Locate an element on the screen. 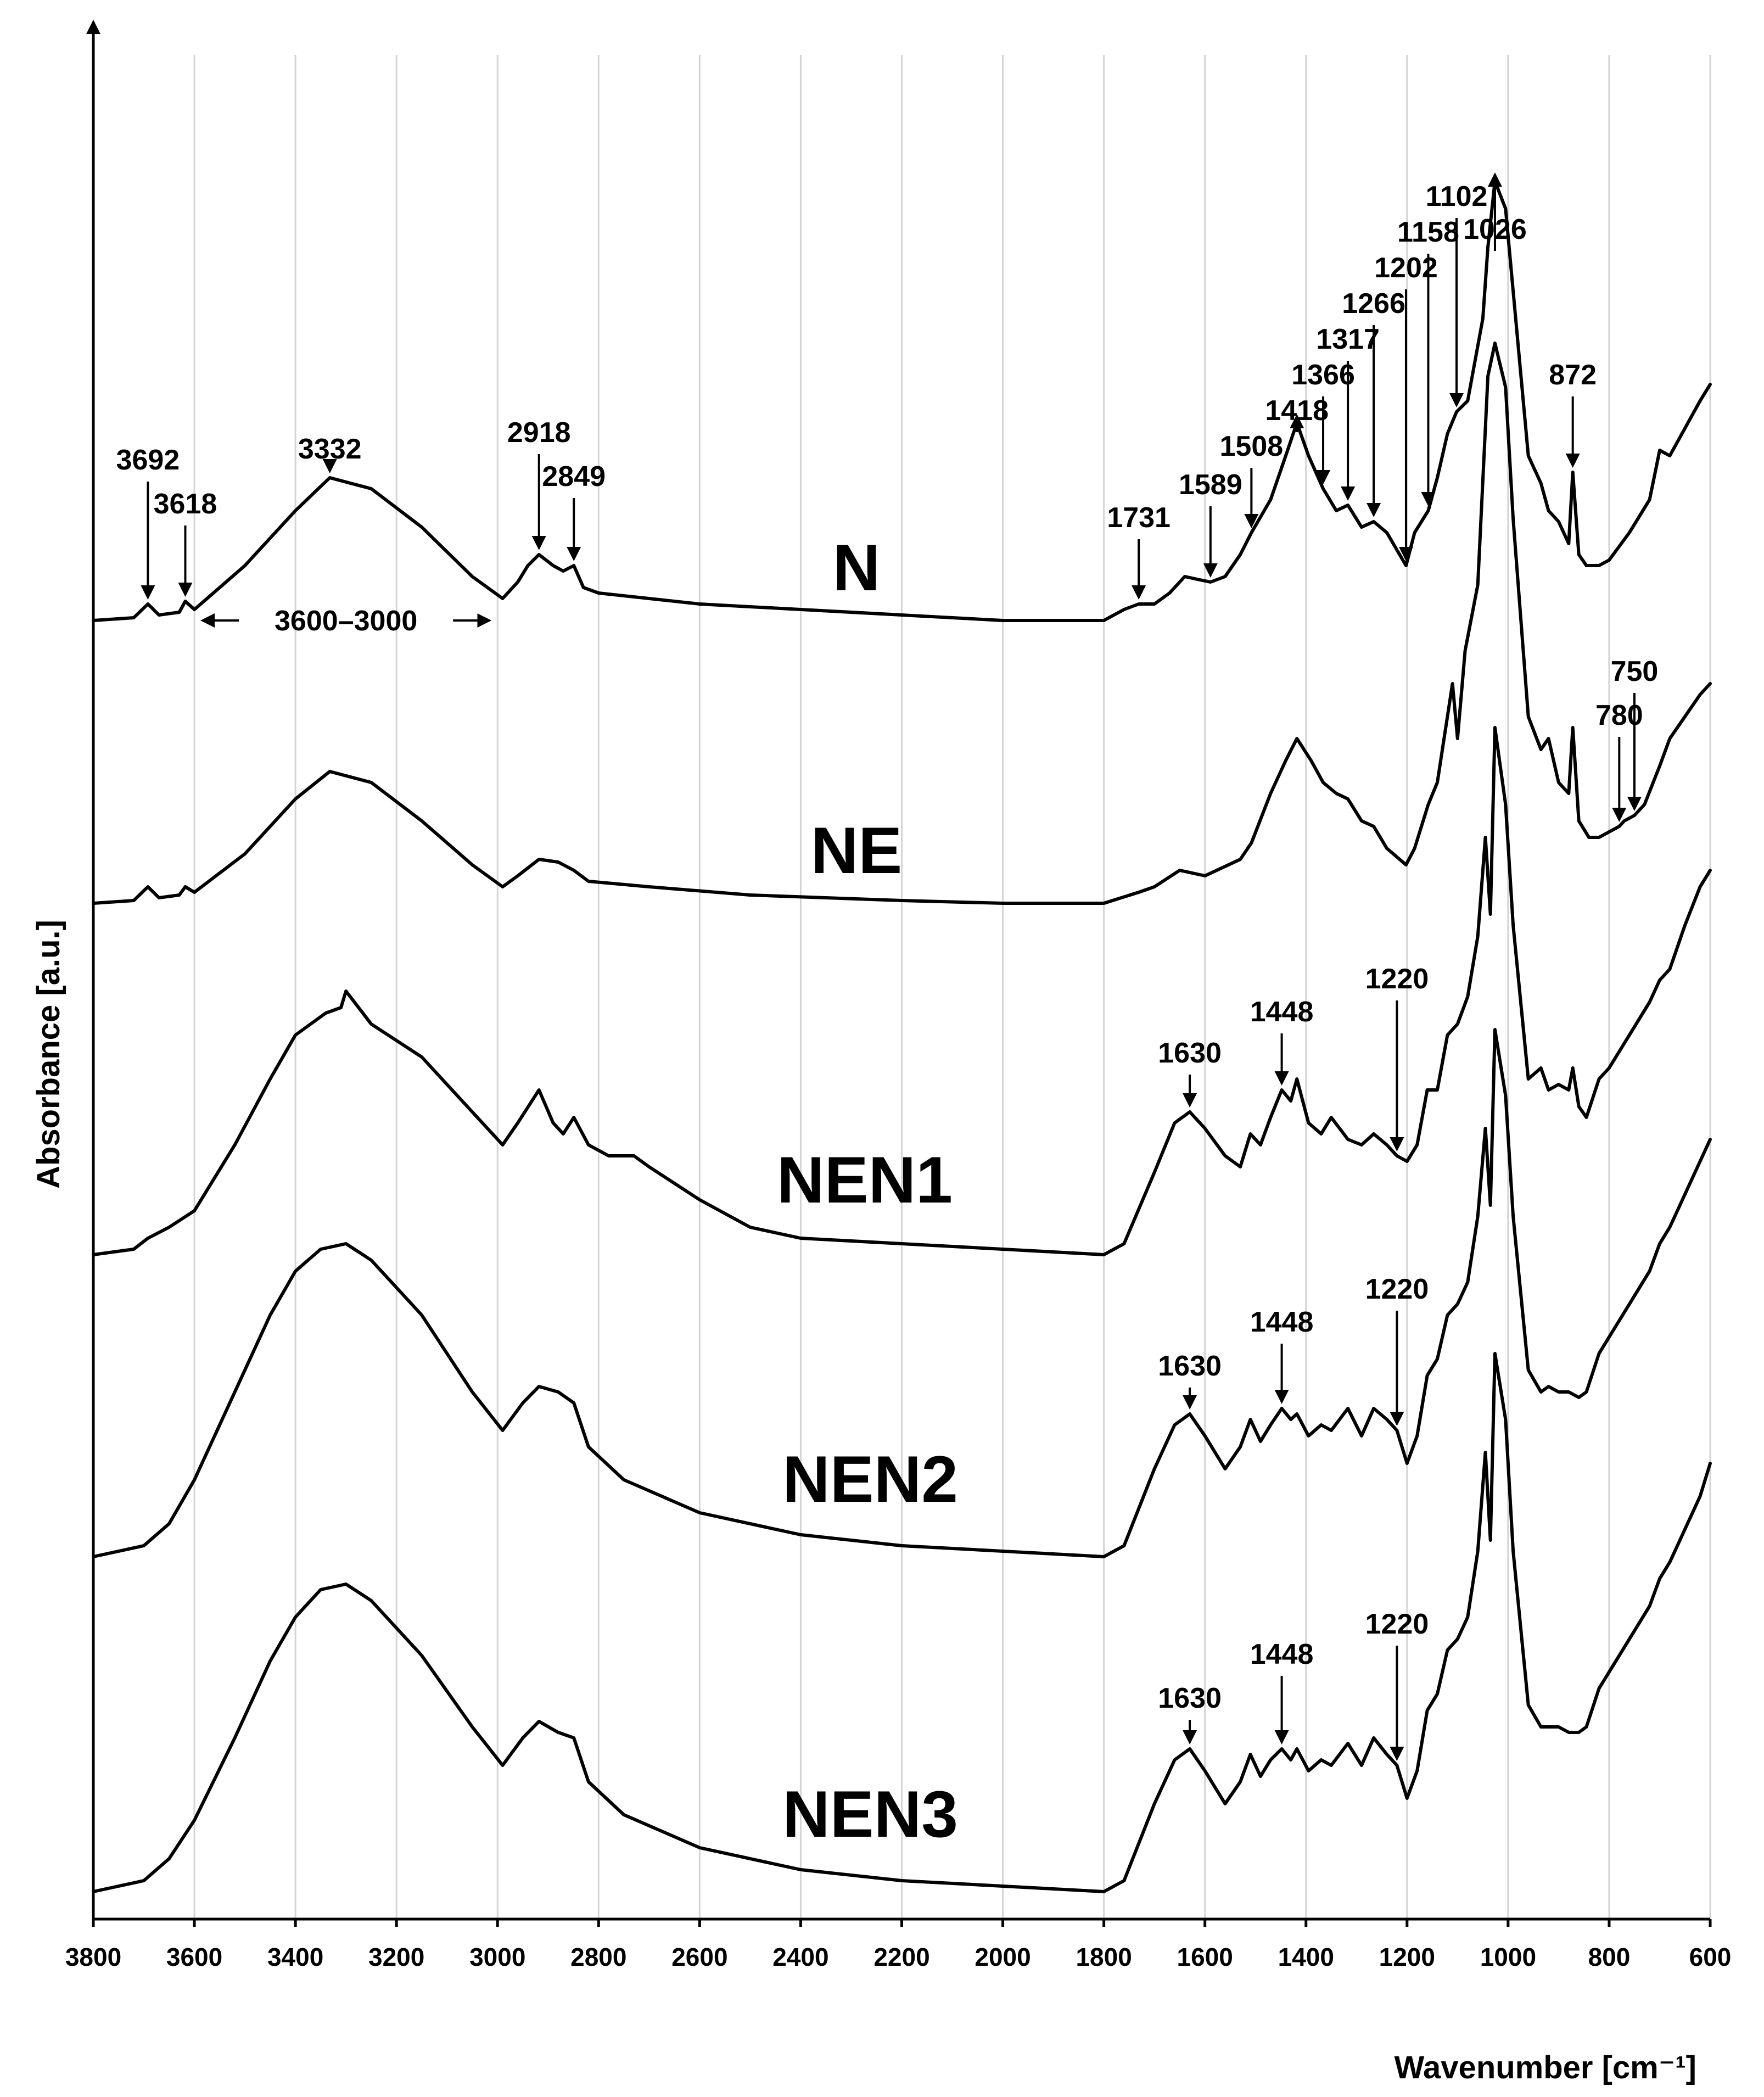 This screenshot has height=2097, width=1764. x-tick-label-3000: 3000 is located at coordinates (497, 1957).